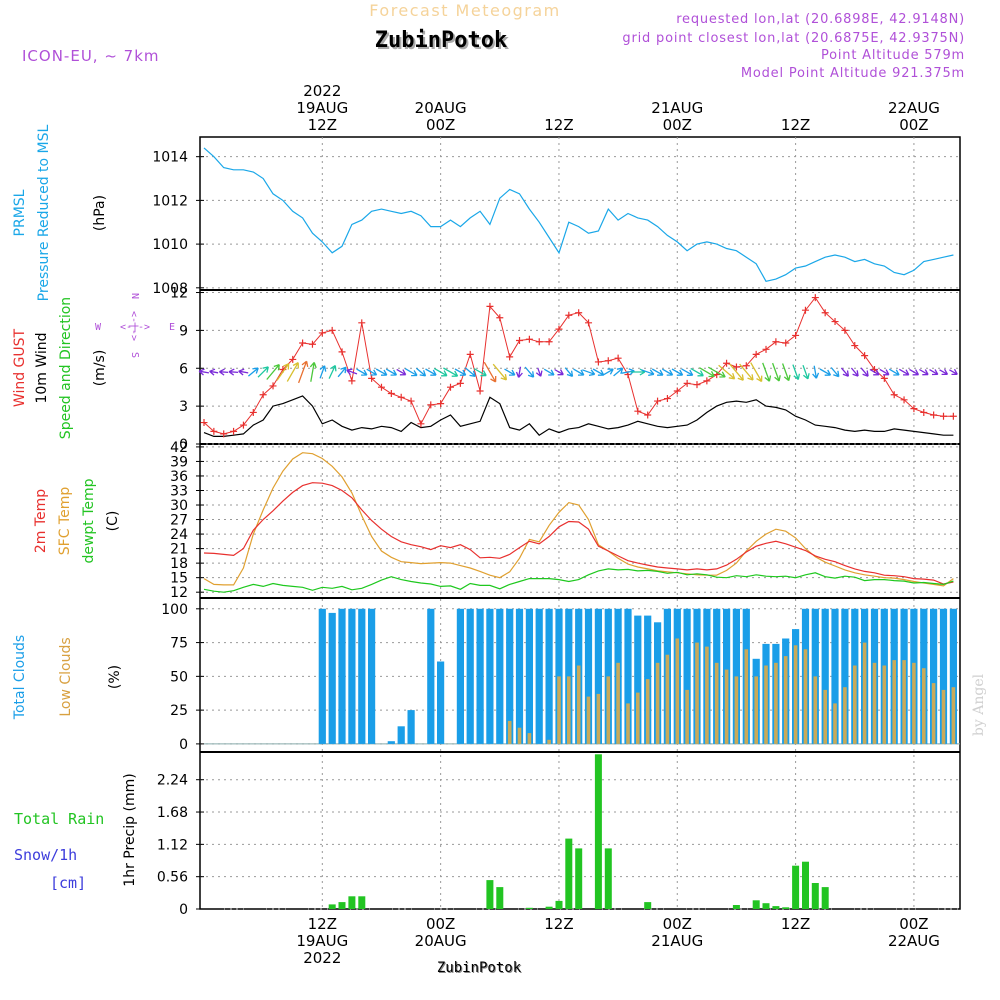 Image resolution: width=1000 pixels, height=1000 pixels. I want to click on clouds-unit: (%), so click(115, 677).